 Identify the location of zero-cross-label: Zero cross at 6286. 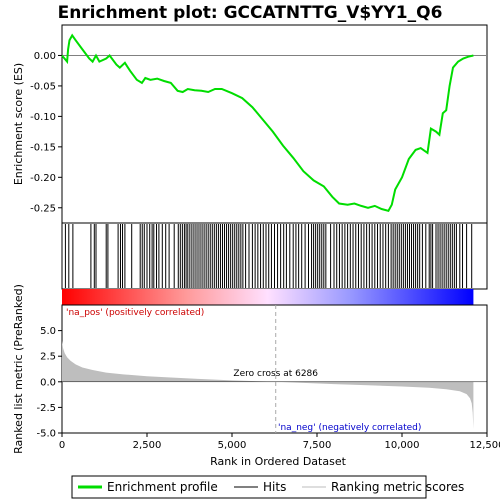
(275, 374).